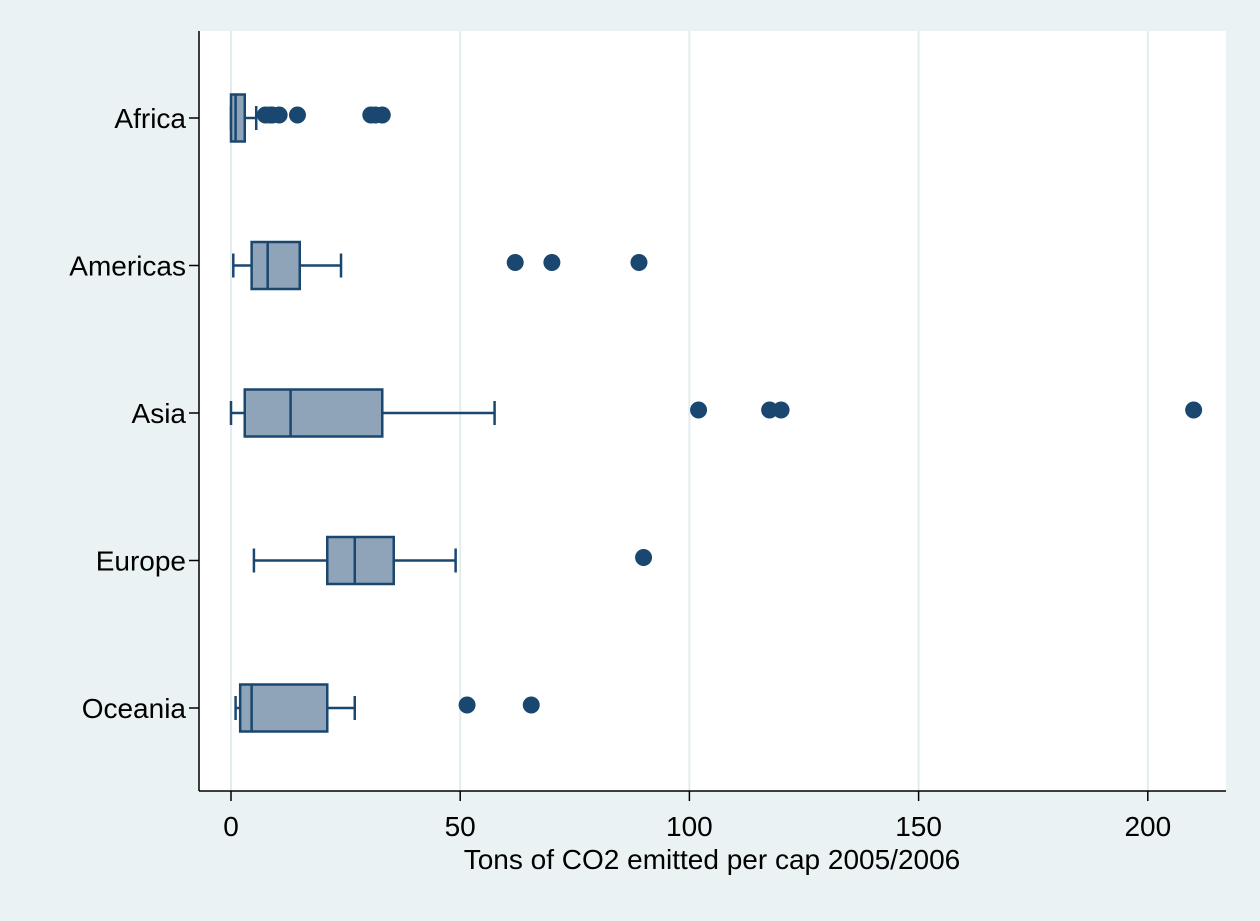 The image size is (1260, 921). What do you see at coordinates (141, 561) in the screenshot?
I see `category-label-europe: Europe` at bounding box center [141, 561].